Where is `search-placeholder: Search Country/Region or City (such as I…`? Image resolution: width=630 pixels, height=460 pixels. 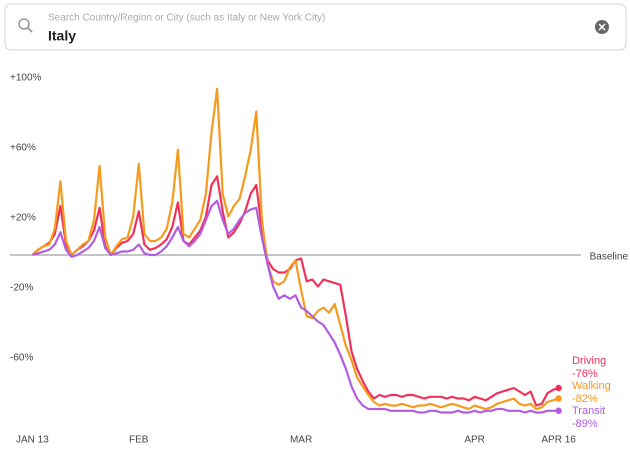 search-placeholder: Search Country/Region or City (such as I… is located at coordinates (186, 18).